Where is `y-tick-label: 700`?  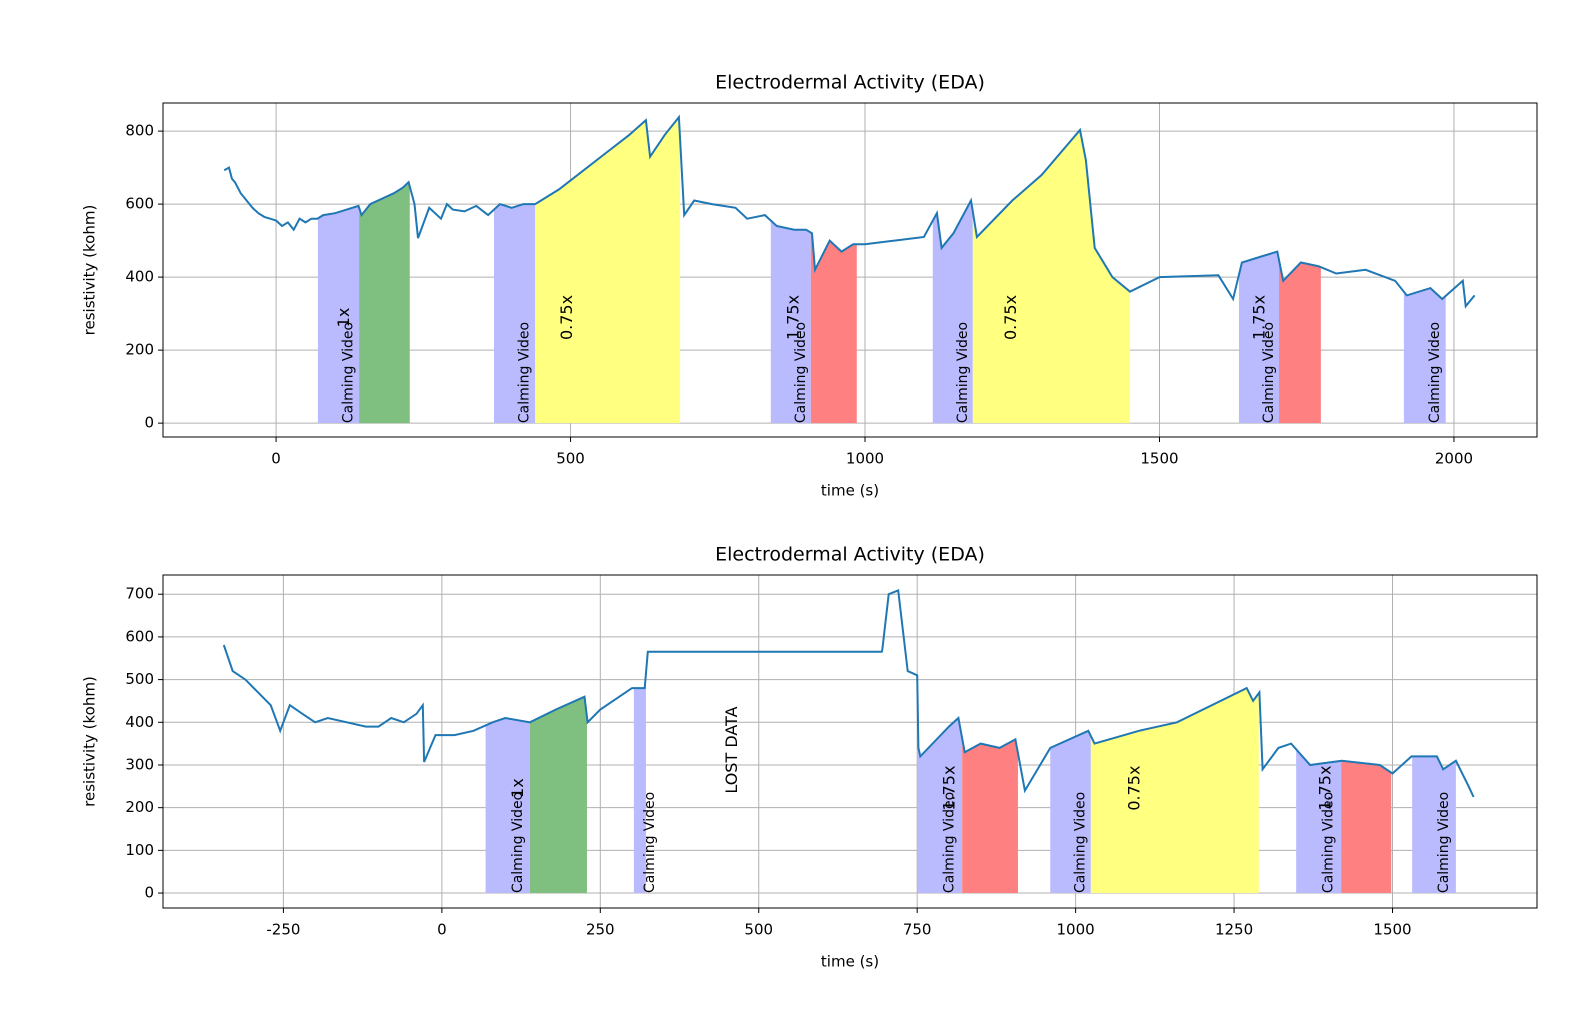 y-tick-label: 700 is located at coordinates (139, 594).